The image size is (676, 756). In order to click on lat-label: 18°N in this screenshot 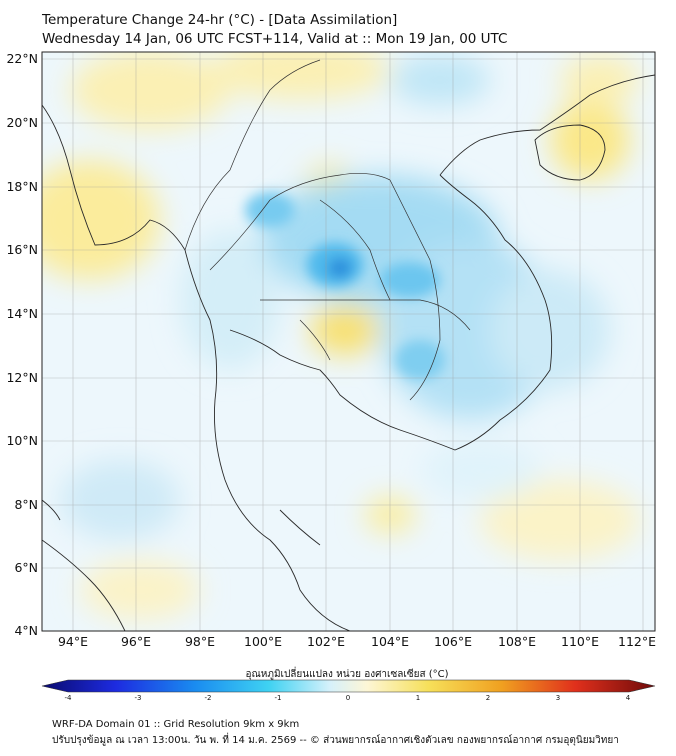, I will do `click(22, 186)`.